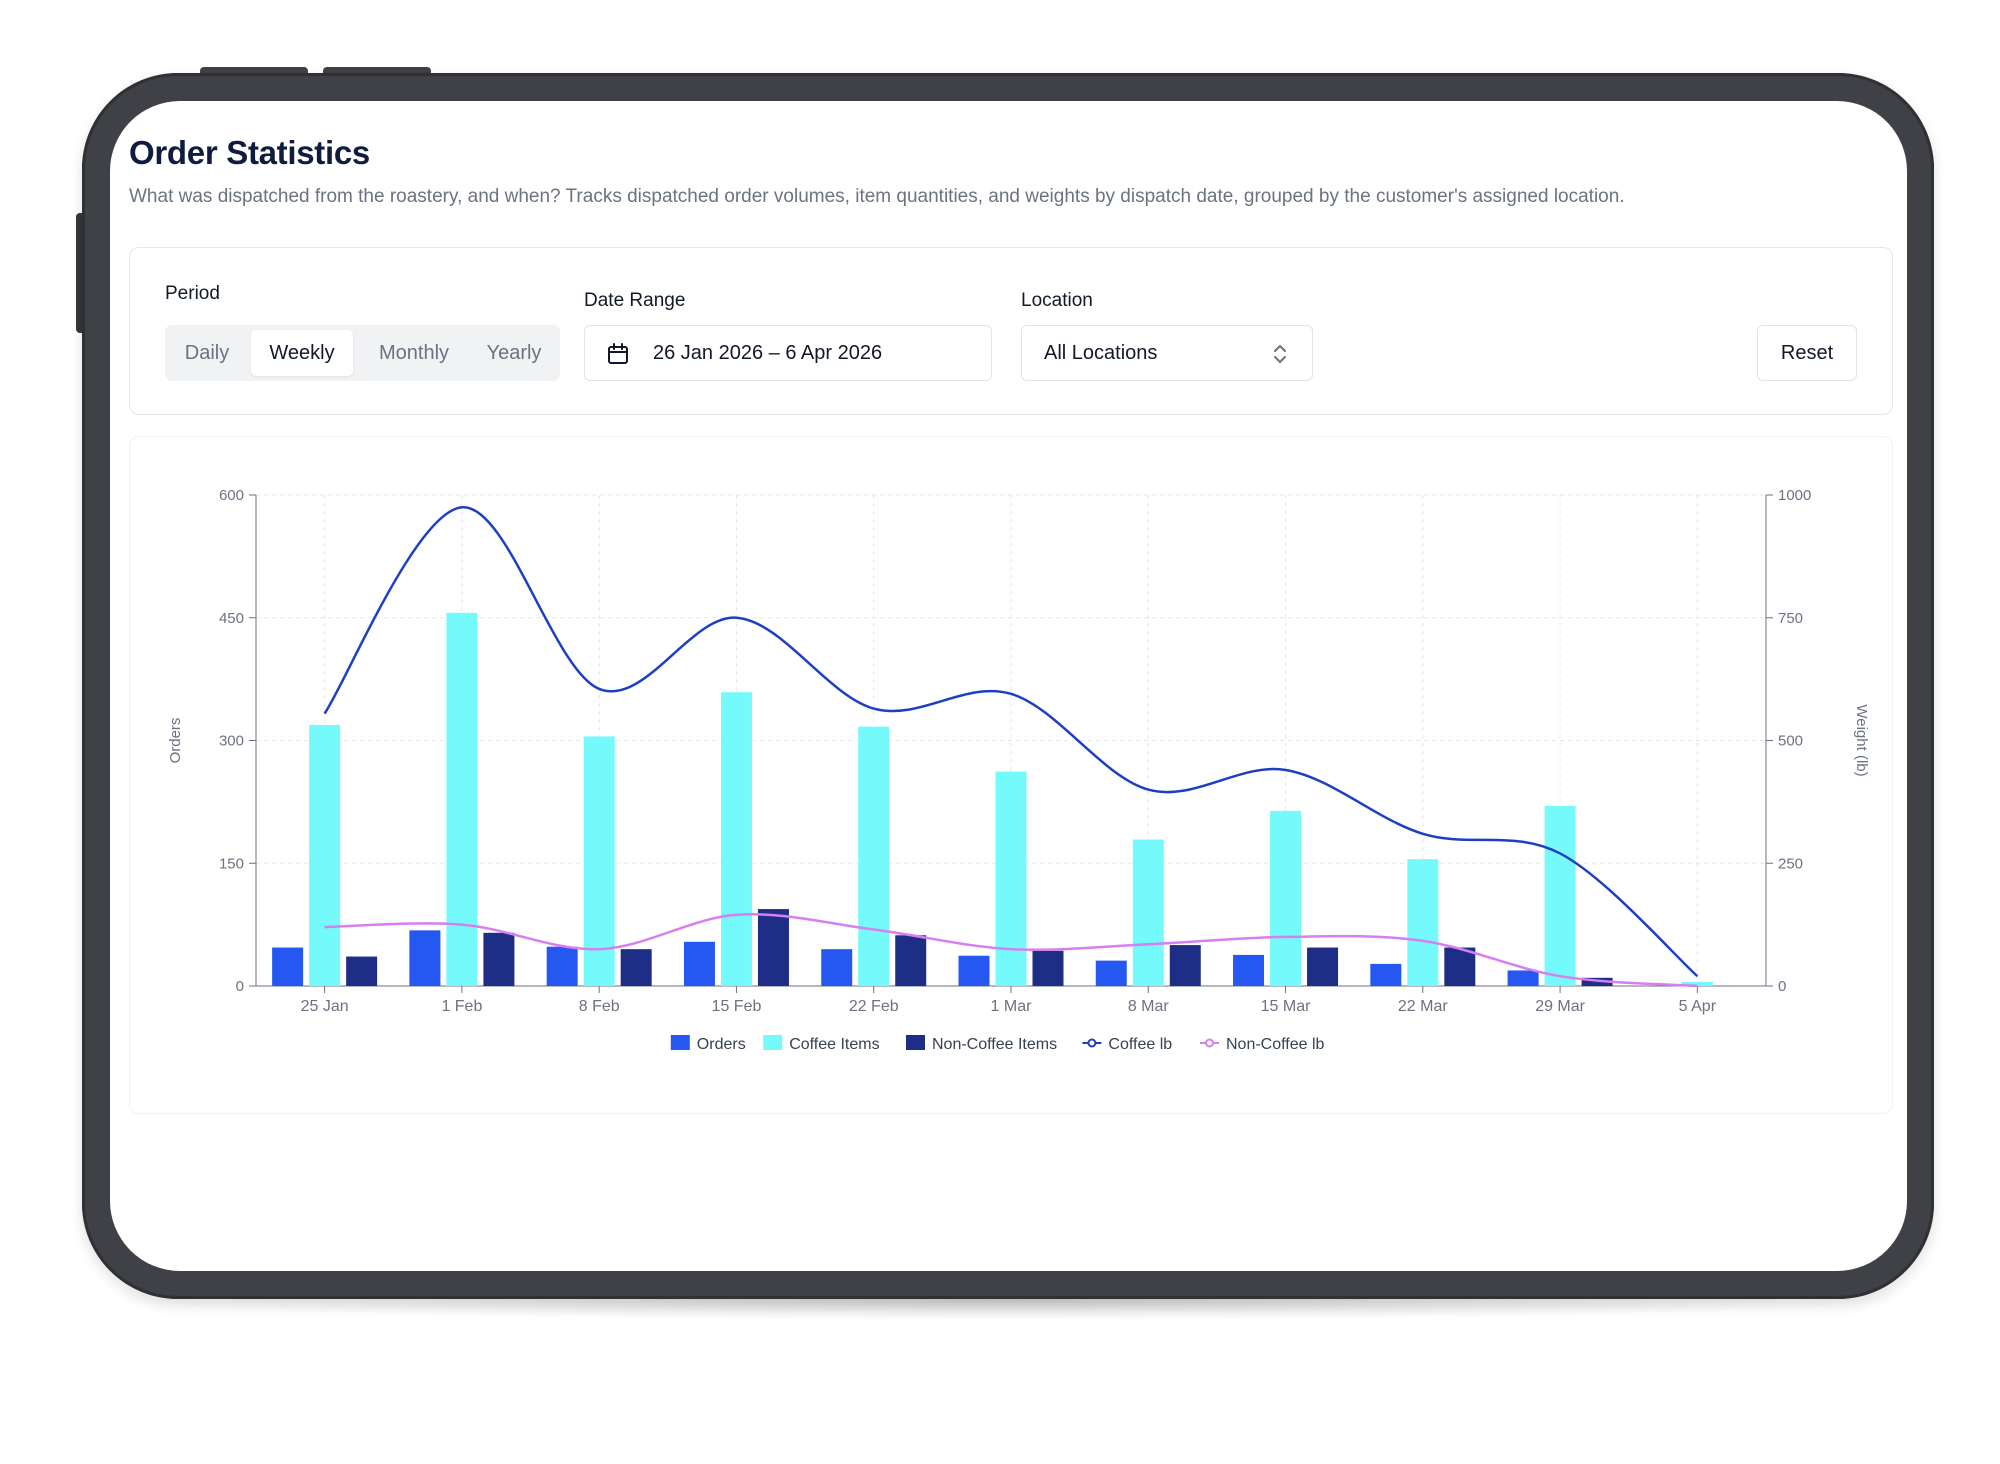 The image size is (2000, 1464). What do you see at coordinates (302, 353) in the screenshot?
I see `period-option-weekly: Weekly` at bounding box center [302, 353].